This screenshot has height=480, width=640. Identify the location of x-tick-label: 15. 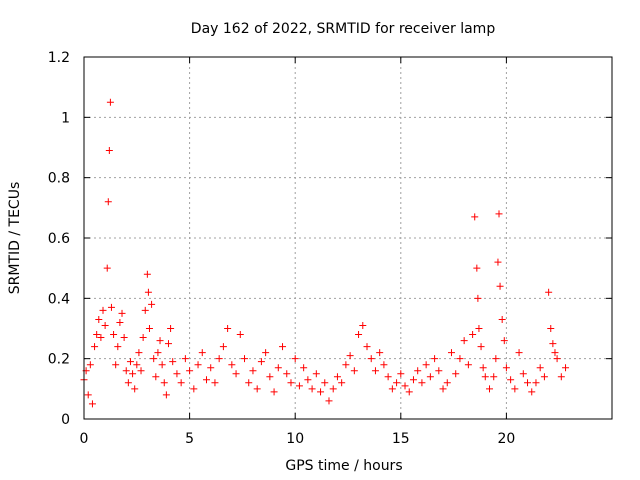
(401, 439).